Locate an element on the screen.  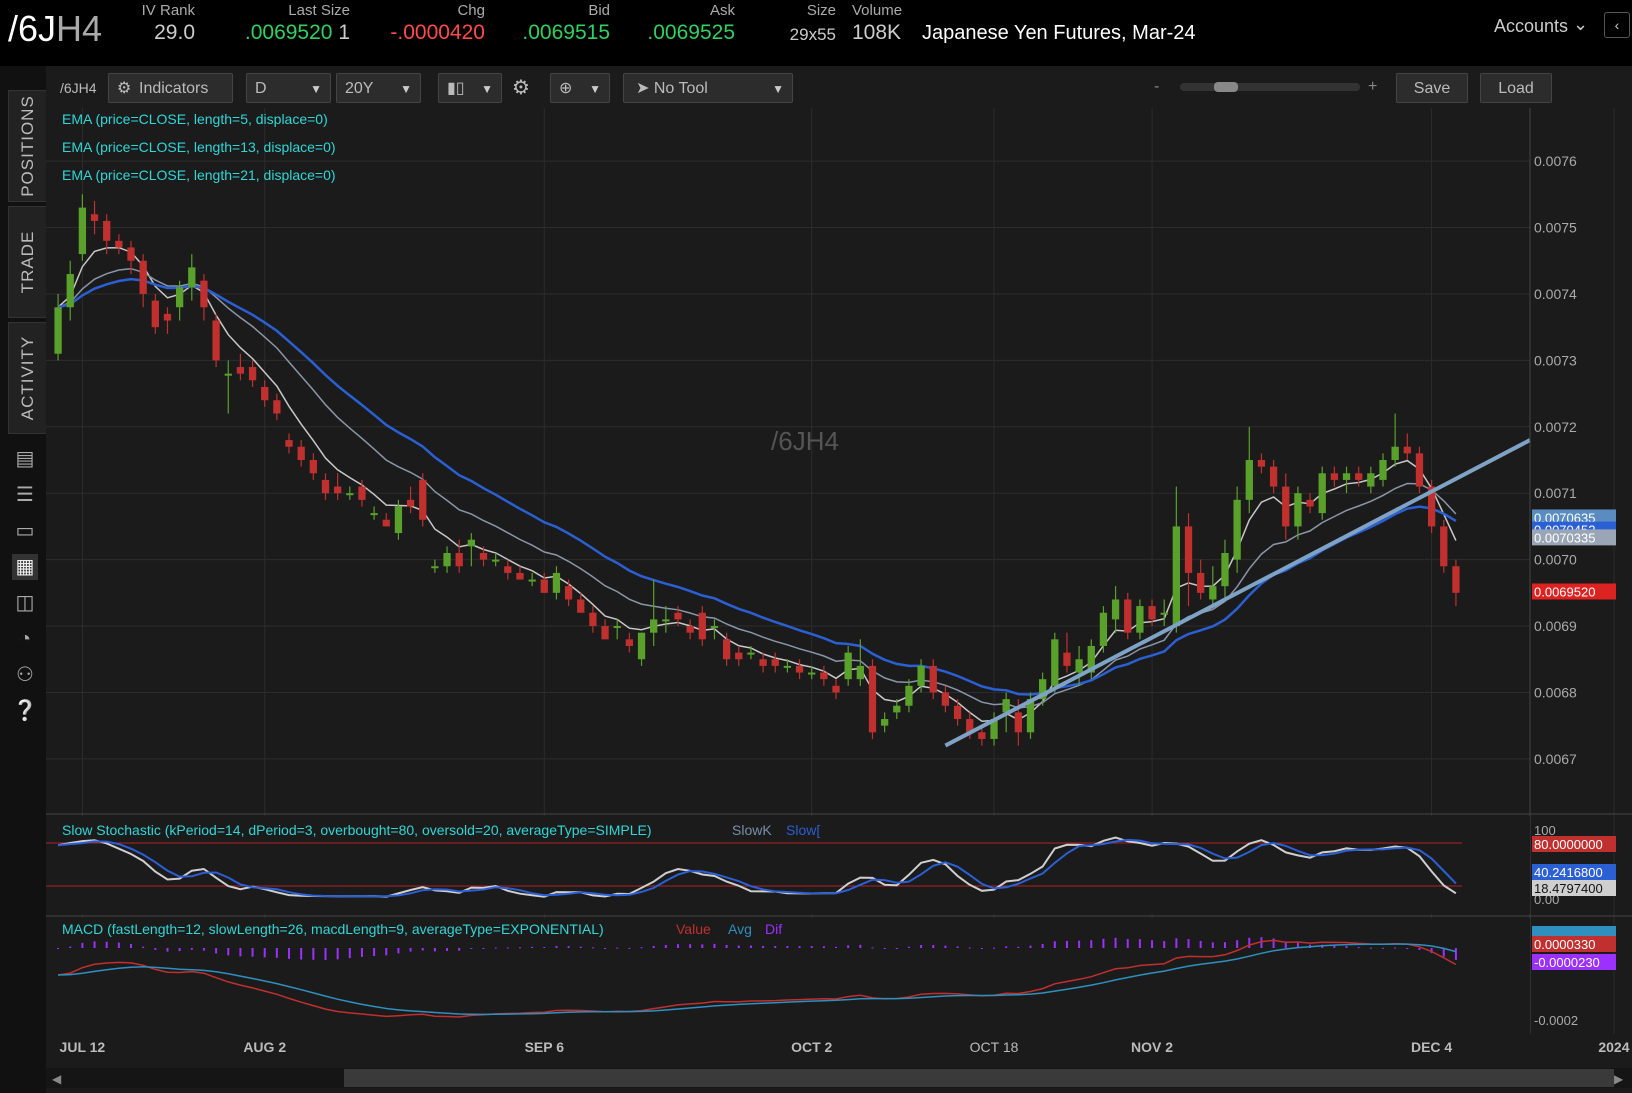
symbol-title: /6JH4 is located at coordinates (55, 28).